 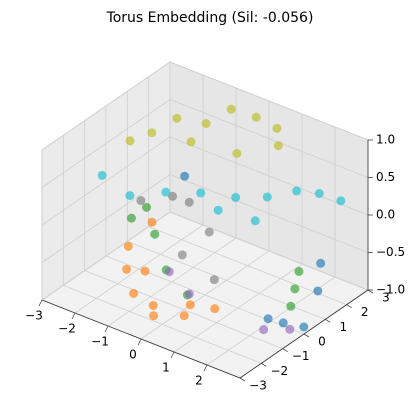 I want to click on y-tick-label: 0, so click(x=322, y=342).